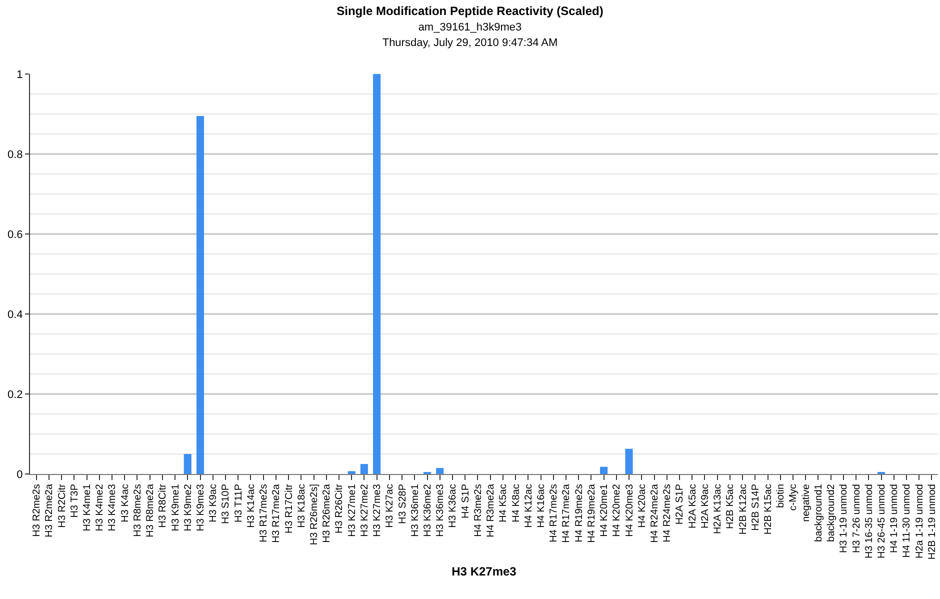 Image resolution: width=940 pixels, height=599 pixels. What do you see at coordinates (768, 509) in the screenshot?
I see `x-tick-label: H2B K15ac` at bounding box center [768, 509].